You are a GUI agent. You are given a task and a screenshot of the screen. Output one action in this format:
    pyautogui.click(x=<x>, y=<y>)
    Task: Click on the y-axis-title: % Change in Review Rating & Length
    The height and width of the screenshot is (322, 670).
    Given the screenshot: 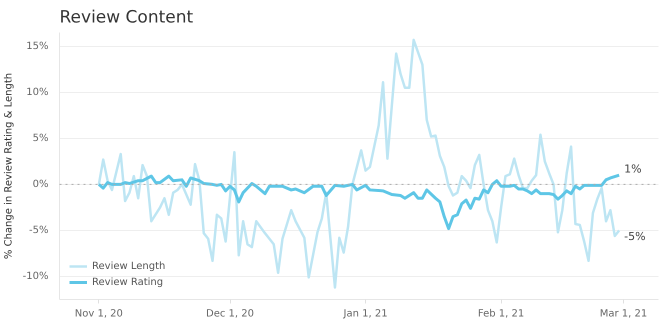 What is the action you would take?
    pyautogui.click(x=9, y=166)
    